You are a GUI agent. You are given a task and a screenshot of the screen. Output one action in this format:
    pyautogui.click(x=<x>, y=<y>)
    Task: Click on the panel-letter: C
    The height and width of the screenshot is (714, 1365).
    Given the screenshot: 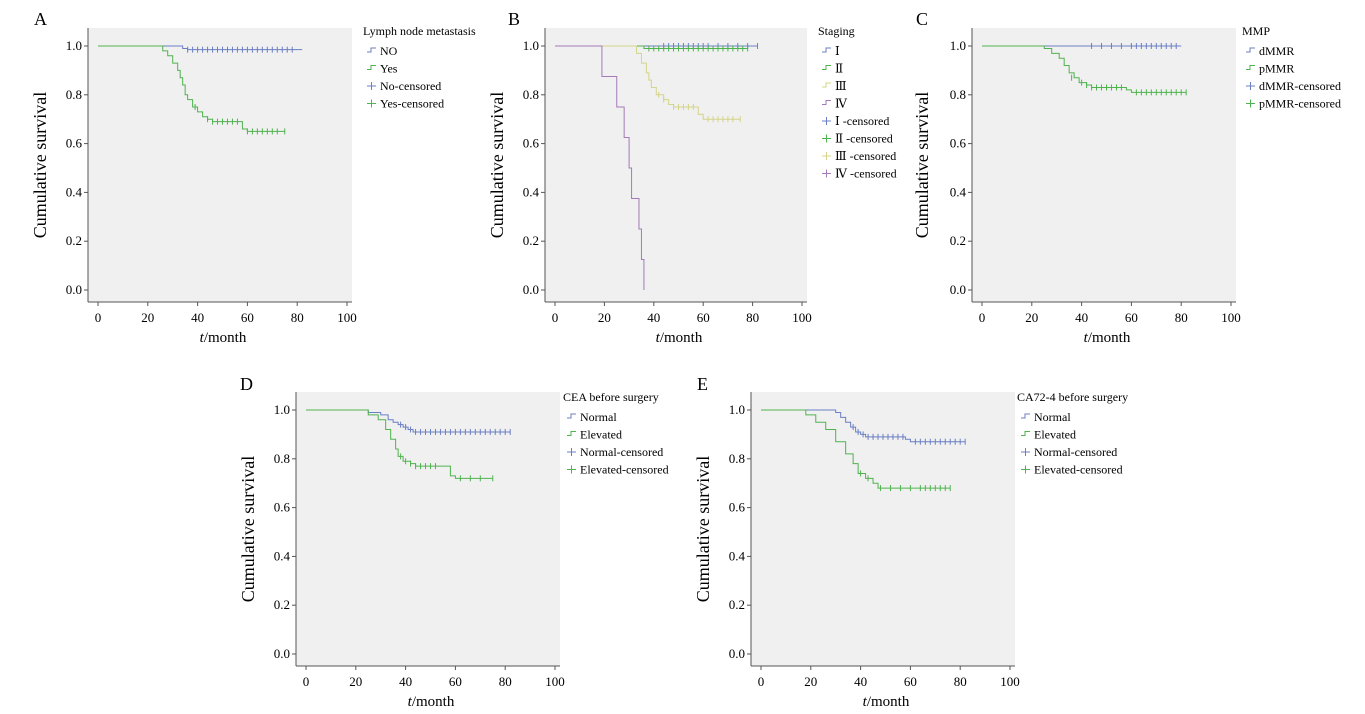 What is the action you would take?
    pyautogui.click(x=922, y=19)
    